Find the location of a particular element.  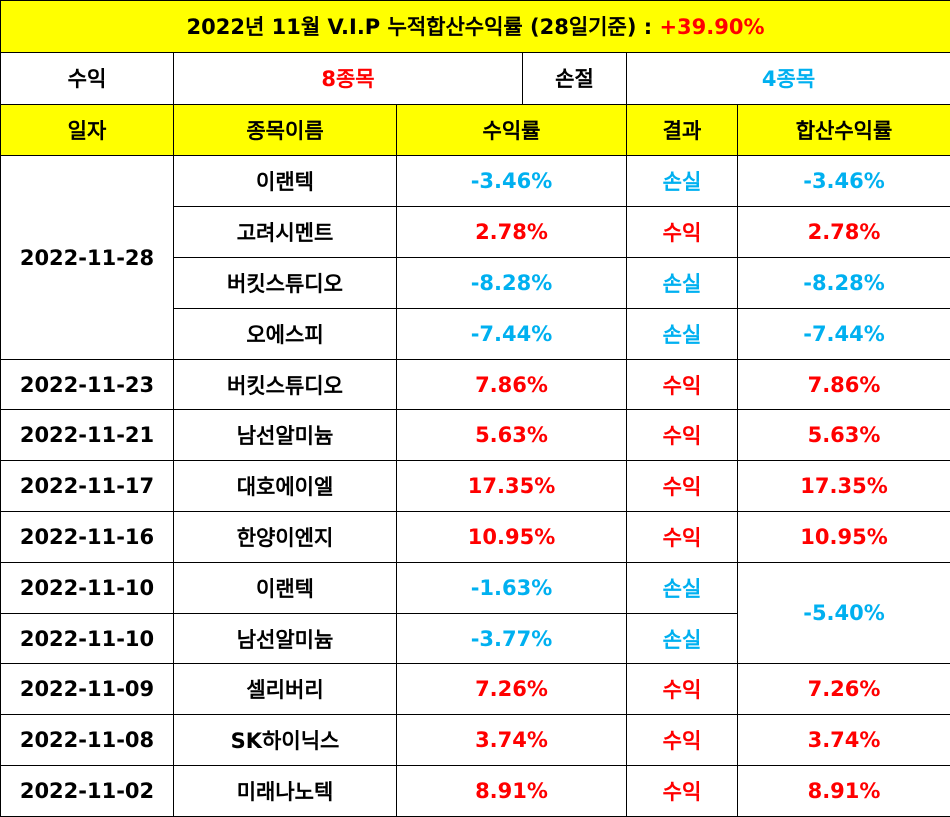

table-row: 2022-11-02 미래나노텍 8.91% 수익 8.91% is located at coordinates (475, 791).